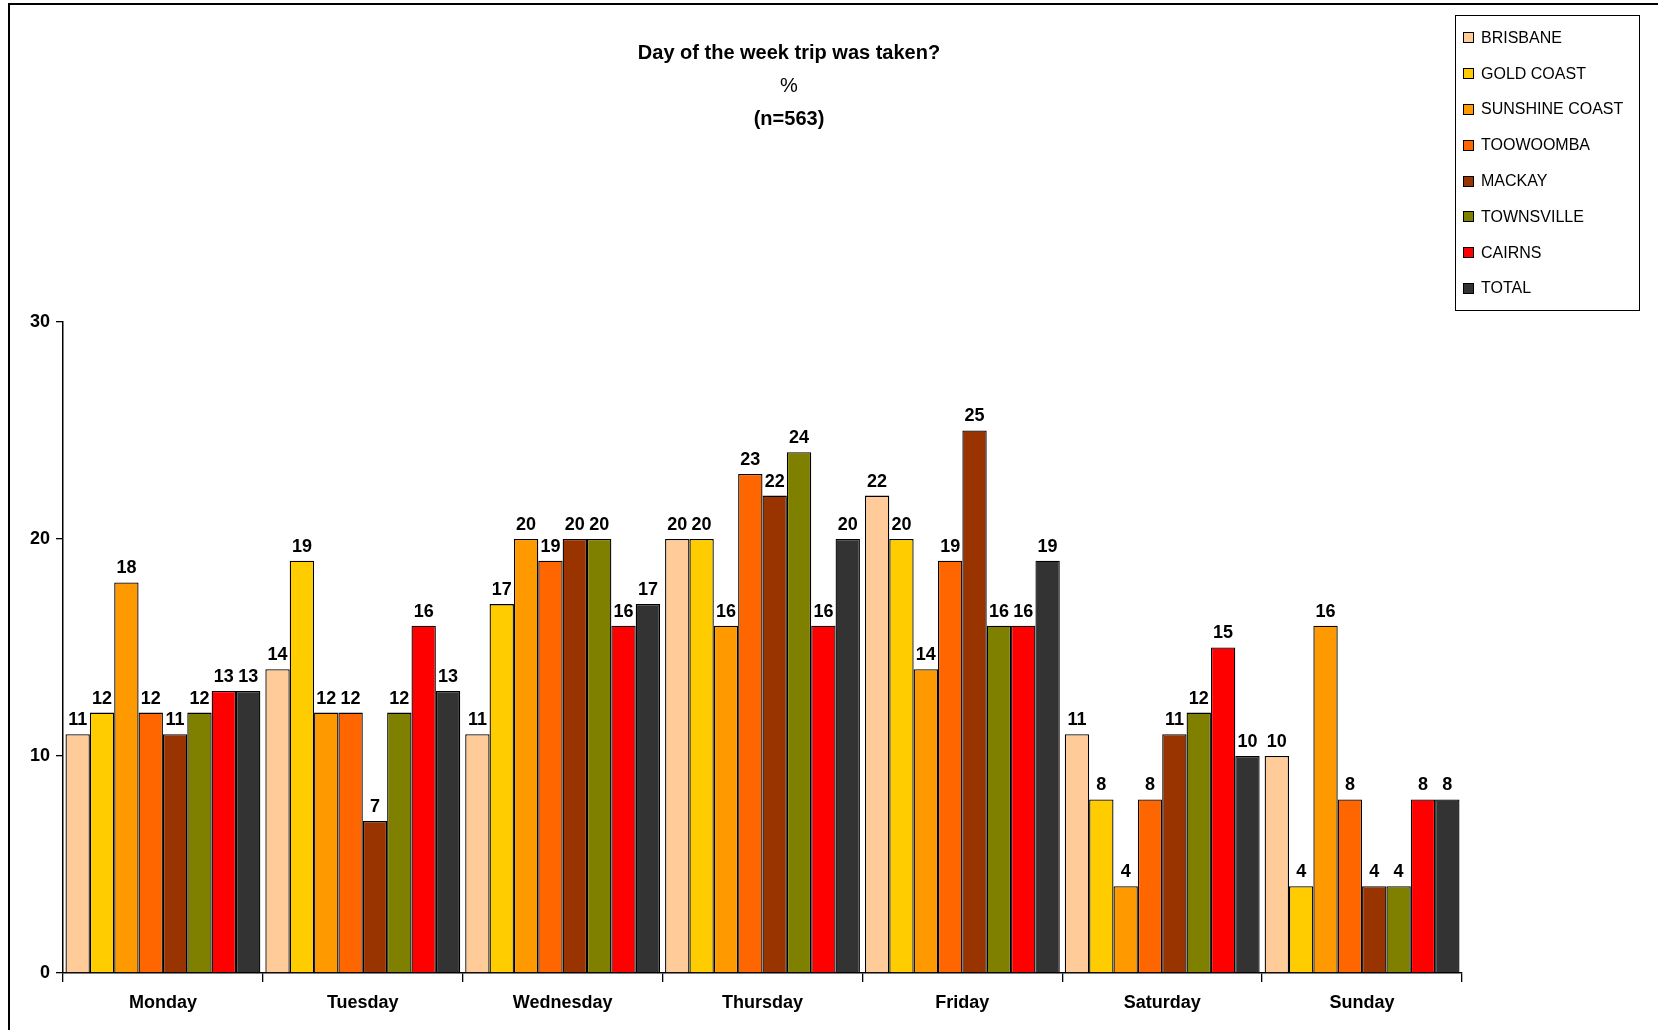 This screenshot has width=1658, height=1030. Describe the element at coordinates (1521, 37) in the screenshot. I see `legend-label: BRISBANE` at that location.